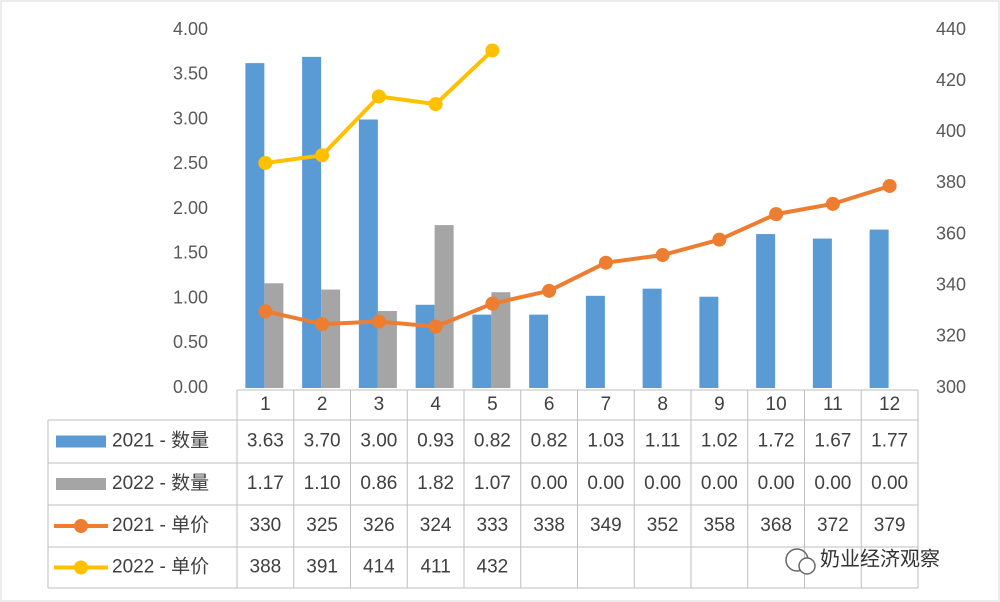  What do you see at coordinates (833, 525) in the screenshot?
I see `table-value: 372` at bounding box center [833, 525].